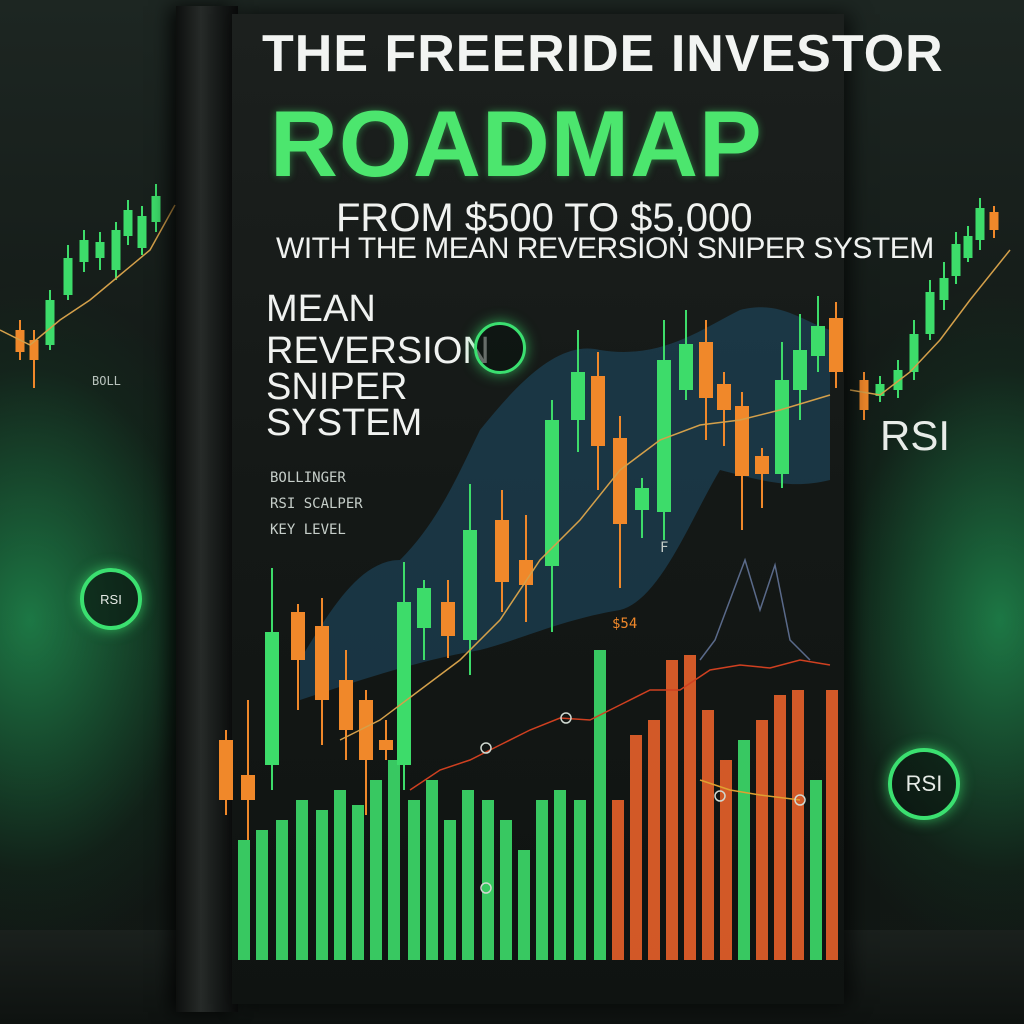 The width and height of the screenshot is (1024, 1024). What do you see at coordinates (664, 548) in the screenshot?
I see `chart-mark: F` at bounding box center [664, 548].